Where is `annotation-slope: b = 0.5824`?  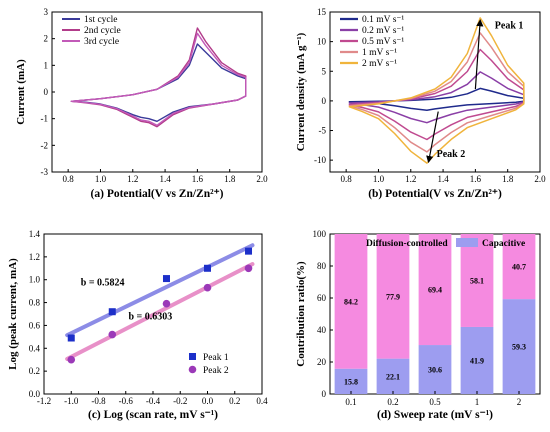
annotation-slope: b = 0.5824 is located at coordinates (103, 282).